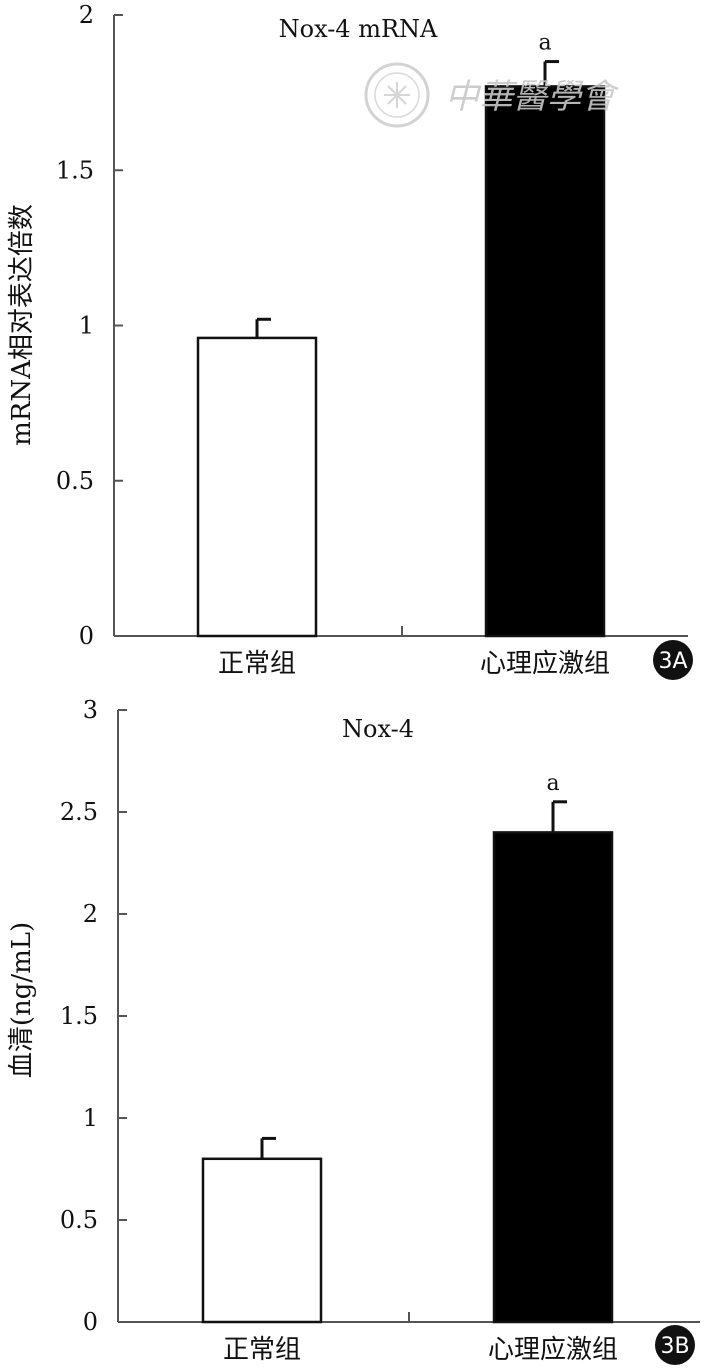 The width and height of the screenshot is (709, 1368). I want to click on panel-badge: 3A, so click(673, 660).